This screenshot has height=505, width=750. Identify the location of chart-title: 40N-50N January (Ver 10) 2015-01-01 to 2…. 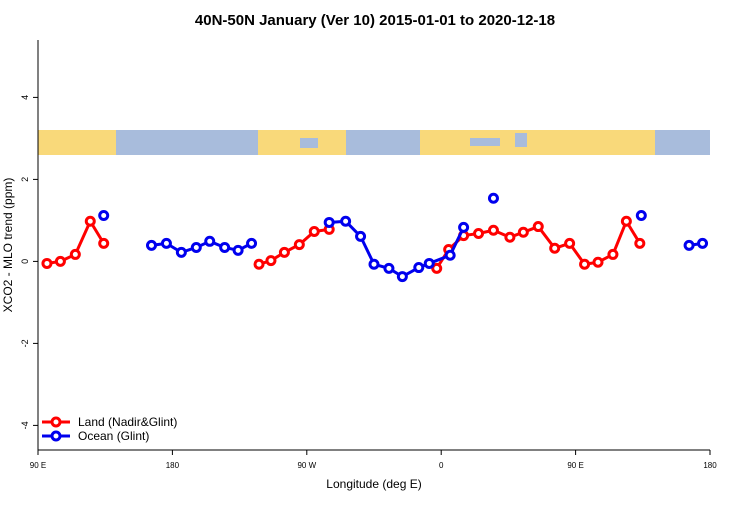
(375, 20).